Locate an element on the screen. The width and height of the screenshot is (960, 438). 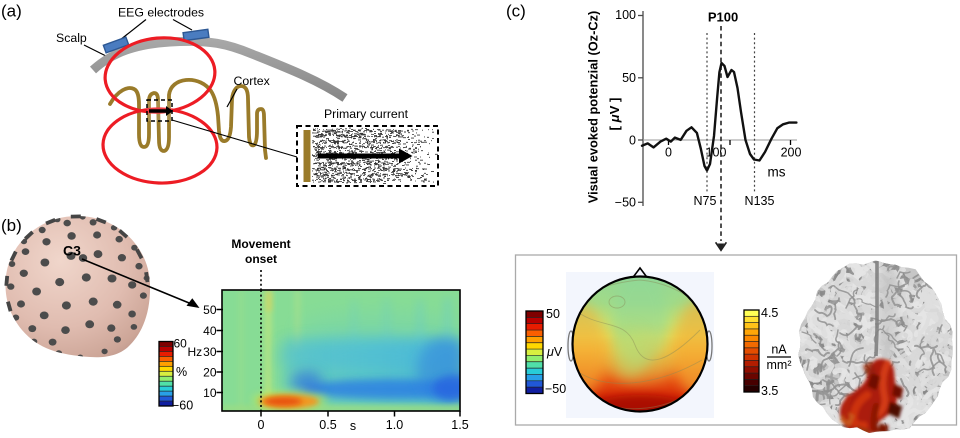
svg-text: Primary current is located at coordinates (366, 114).